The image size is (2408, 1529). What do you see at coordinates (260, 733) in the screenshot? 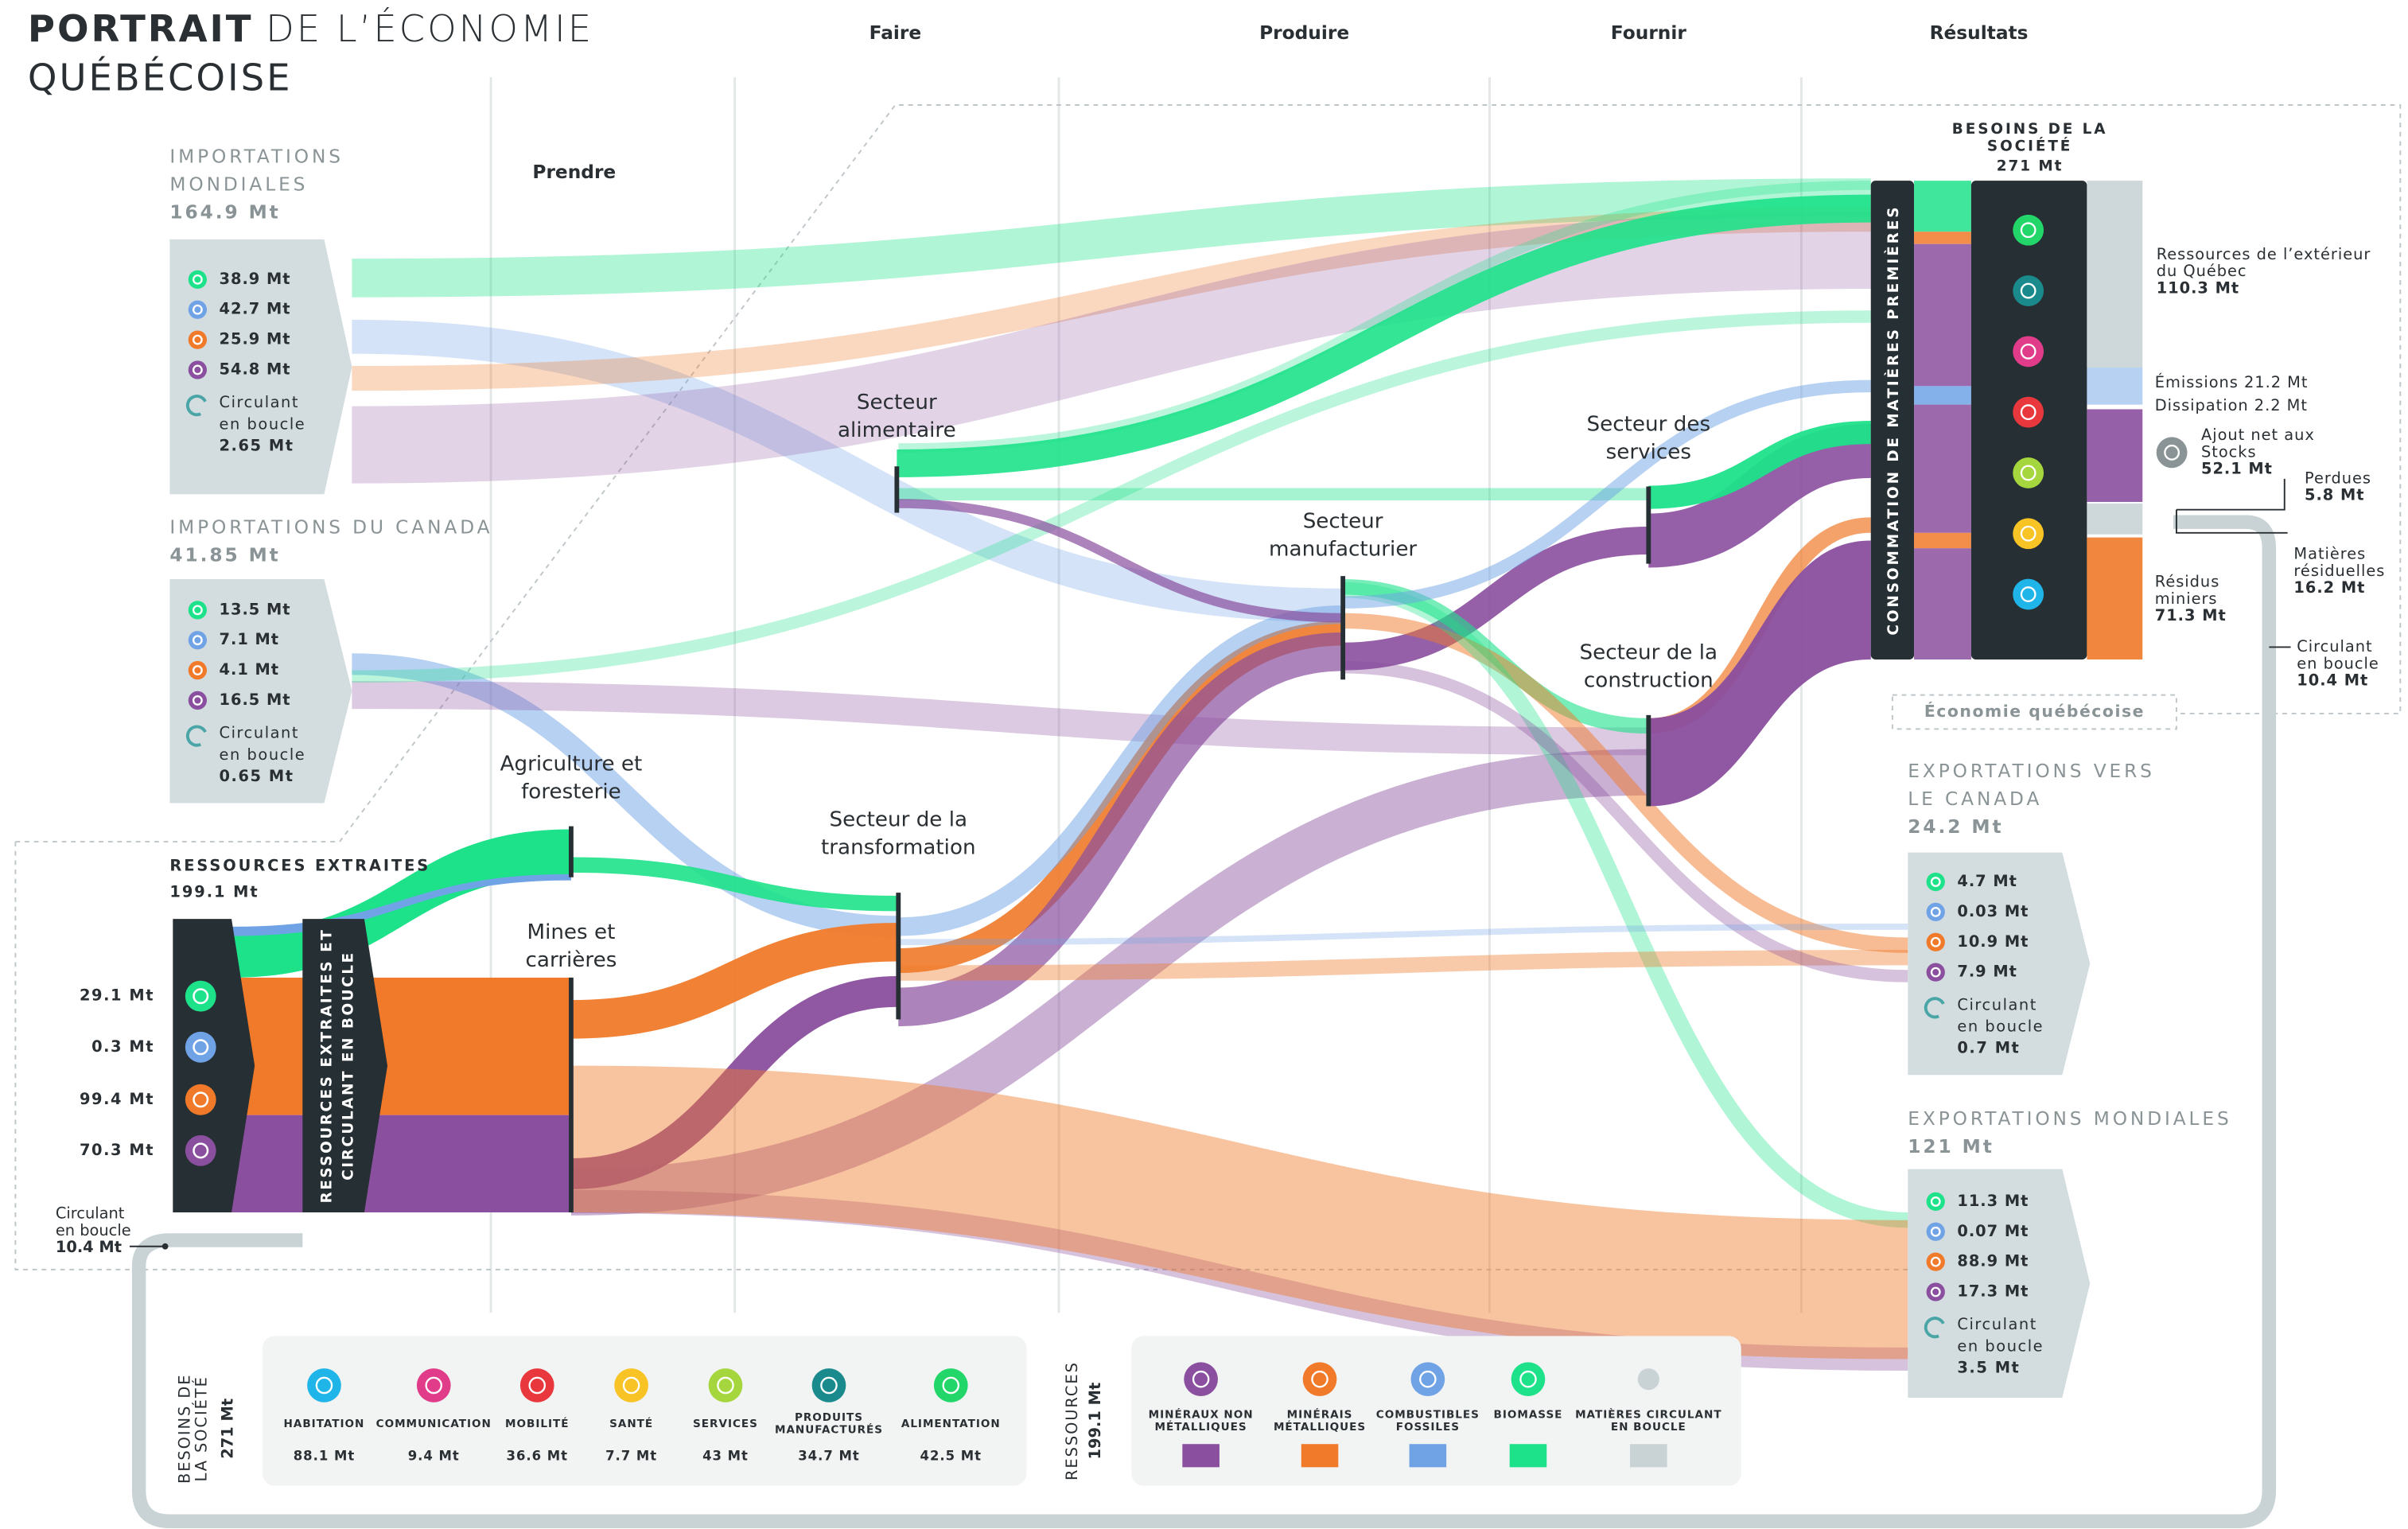
I see `circular-label: Circulant` at bounding box center [260, 733].